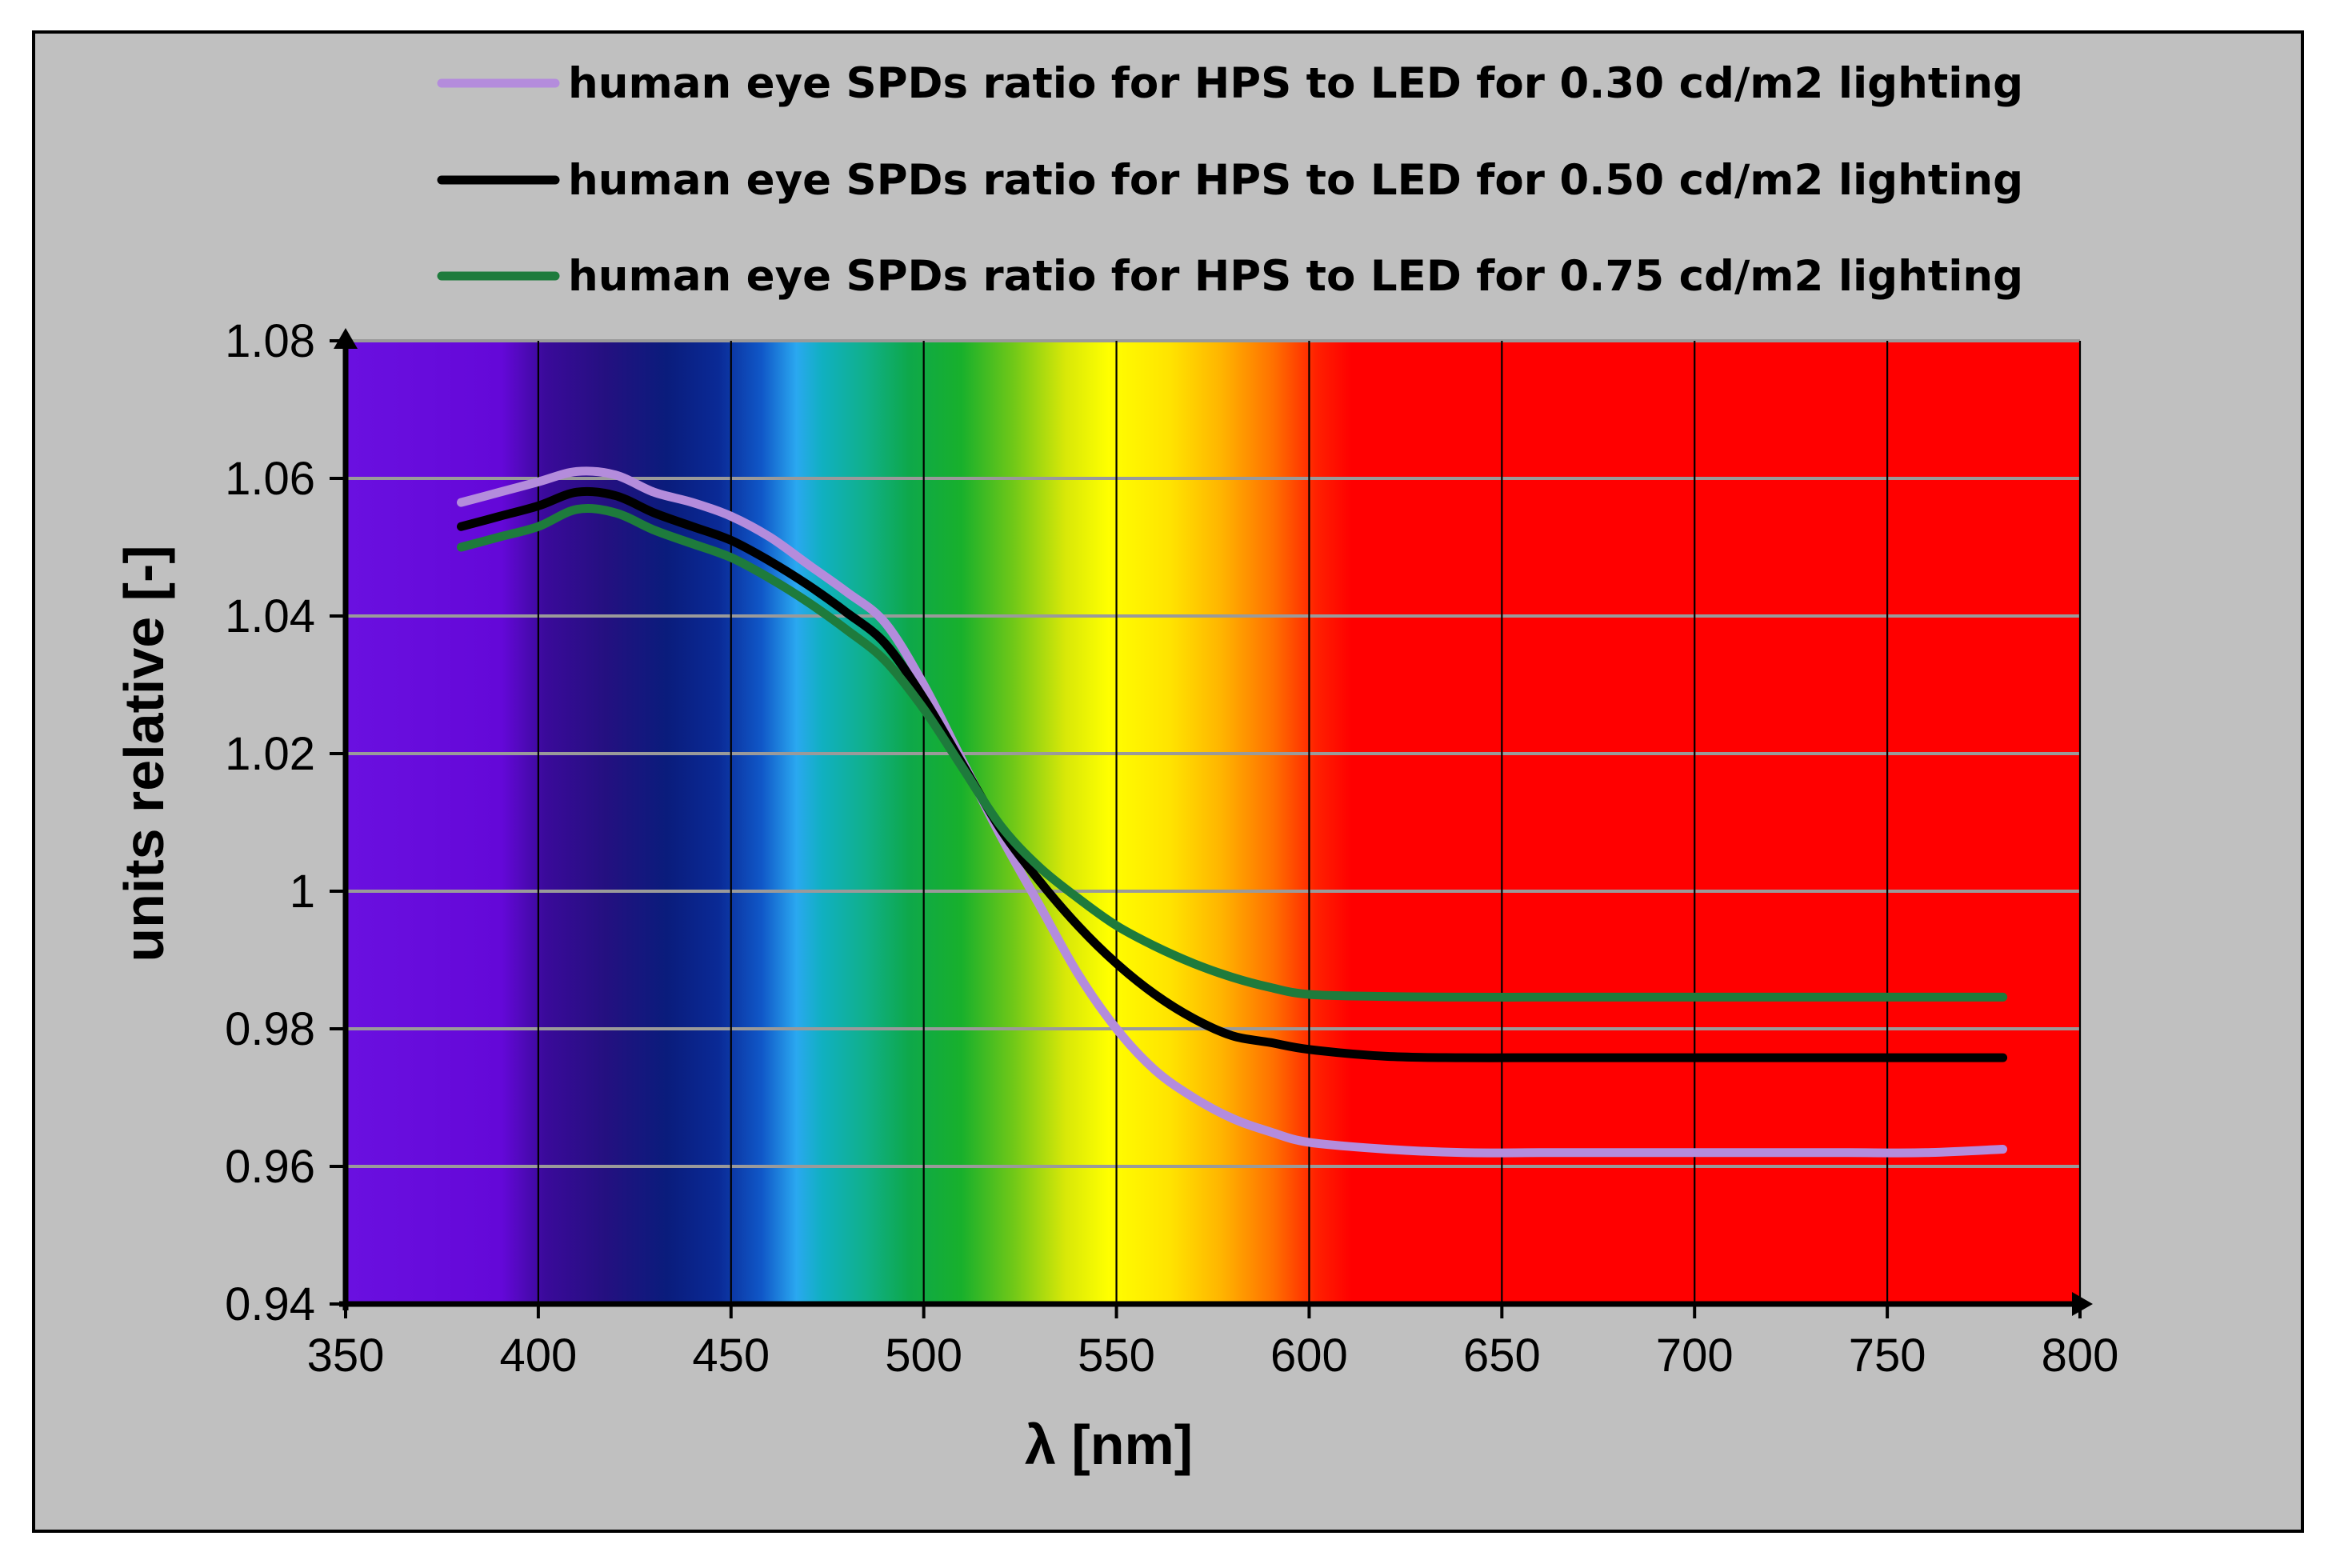 The image size is (2336, 1568). I want to click on y-tick-label: 1.08, so click(270, 341).